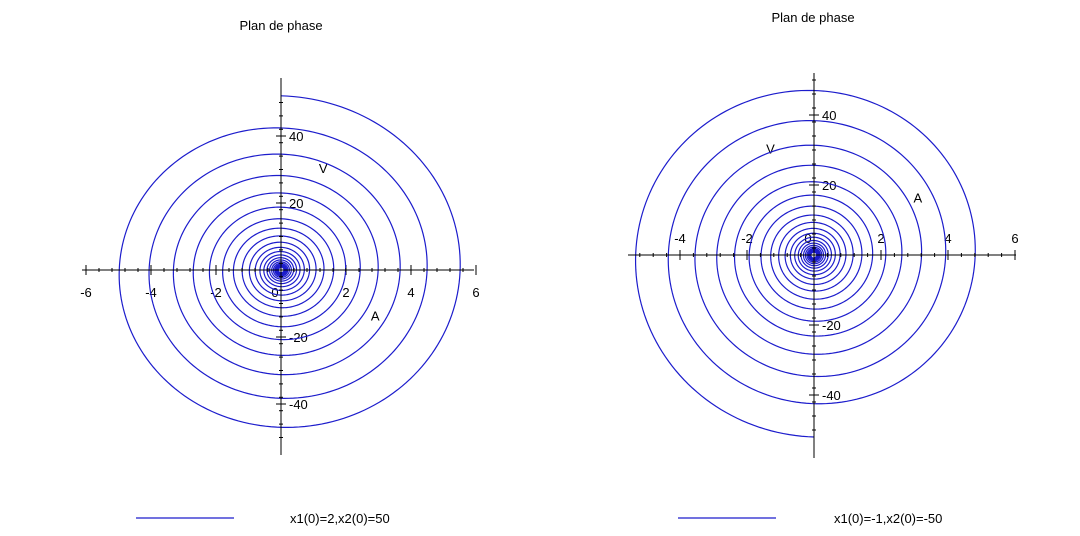 Image resolution: width=1080 pixels, height=536 pixels. What do you see at coordinates (680, 238) in the screenshot?
I see `x-tick-label: -4` at bounding box center [680, 238].